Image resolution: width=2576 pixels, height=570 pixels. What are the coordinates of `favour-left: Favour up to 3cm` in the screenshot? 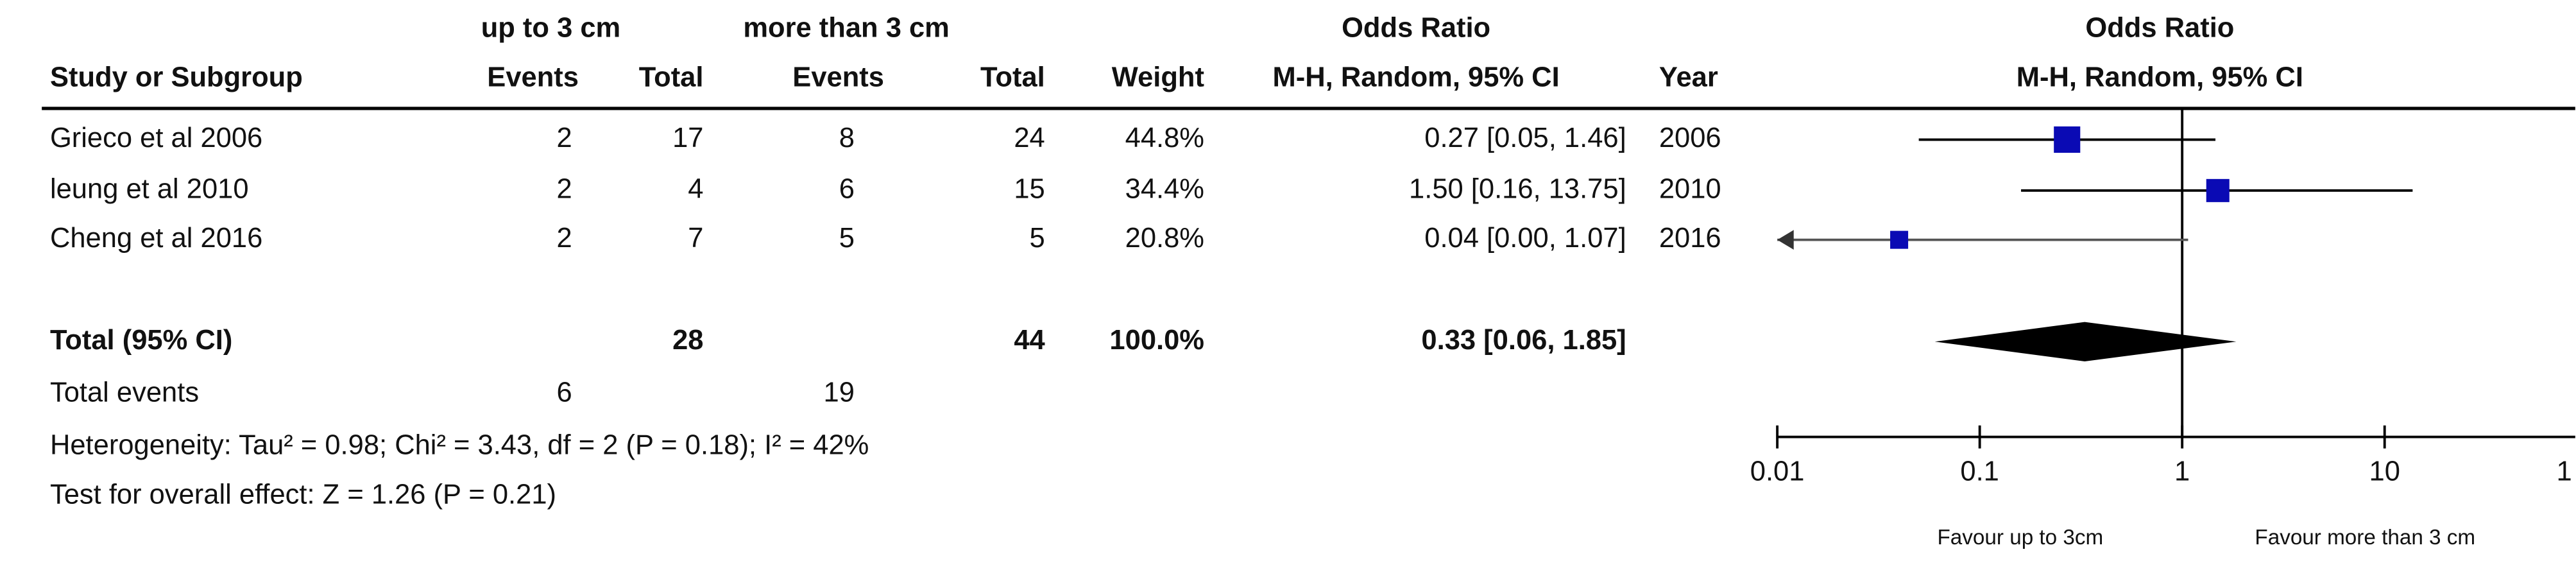 It's located at (2020, 537).